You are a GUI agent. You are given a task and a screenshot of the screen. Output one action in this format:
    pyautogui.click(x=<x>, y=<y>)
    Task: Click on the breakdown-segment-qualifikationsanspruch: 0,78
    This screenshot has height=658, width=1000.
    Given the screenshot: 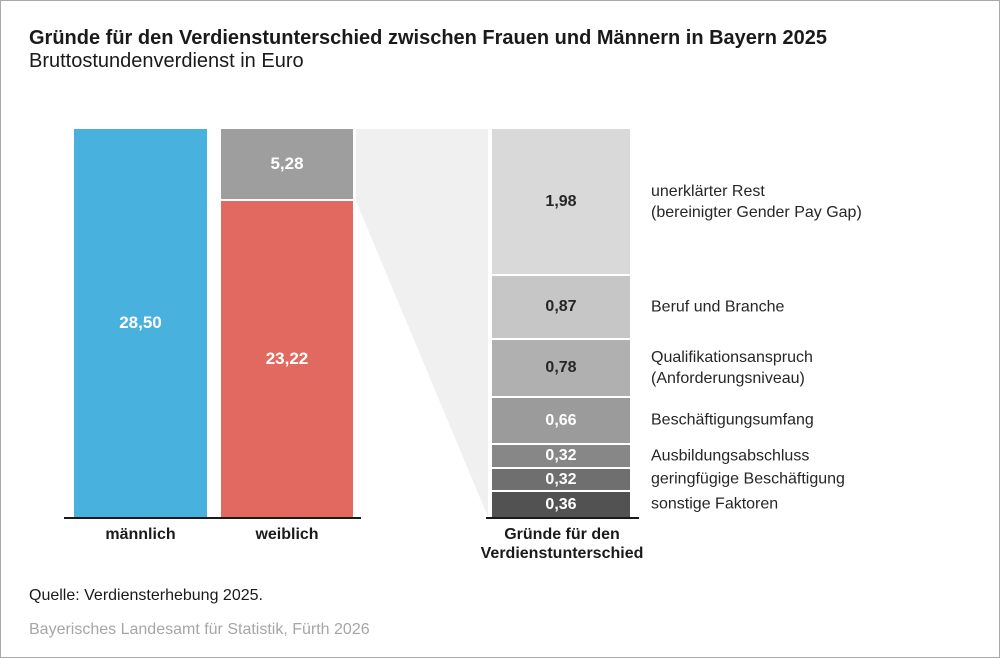 What is the action you would take?
    pyautogui.click(x=561, y=368)
    